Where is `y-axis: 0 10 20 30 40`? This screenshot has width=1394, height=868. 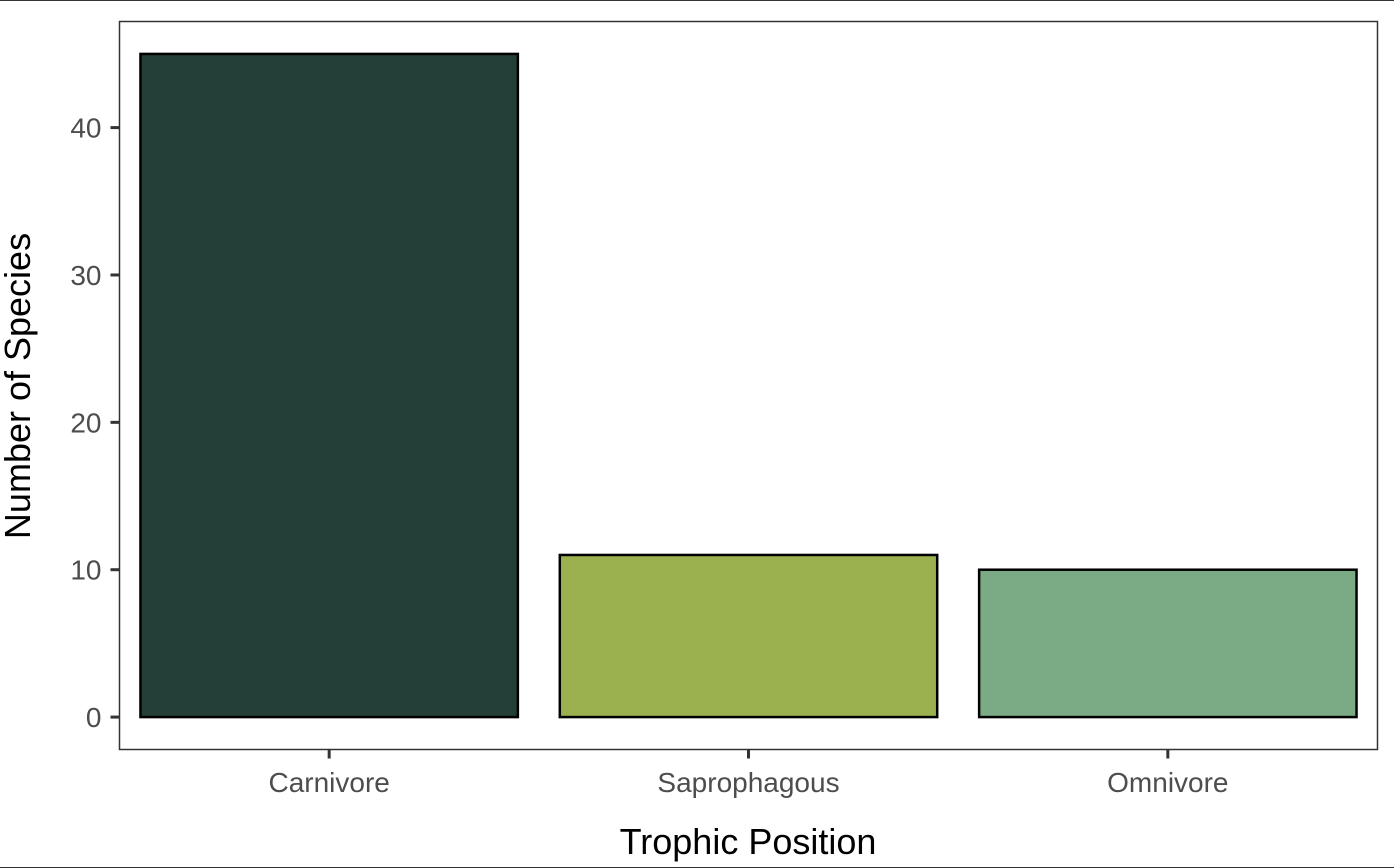
y-axis: 0 10 20 30 40 is located at coordinates (95, 423).